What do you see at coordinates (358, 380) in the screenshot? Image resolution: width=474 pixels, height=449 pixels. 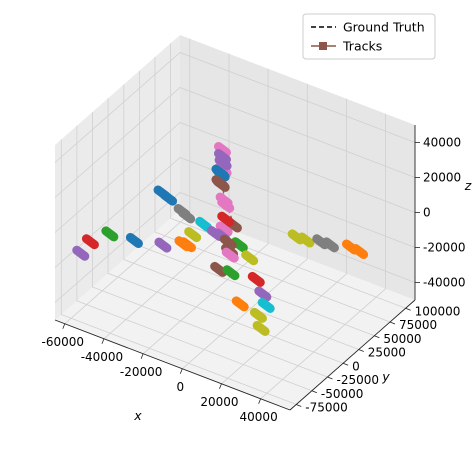 I see `y-tick-label: -25000` at bounding box center [358, 380].